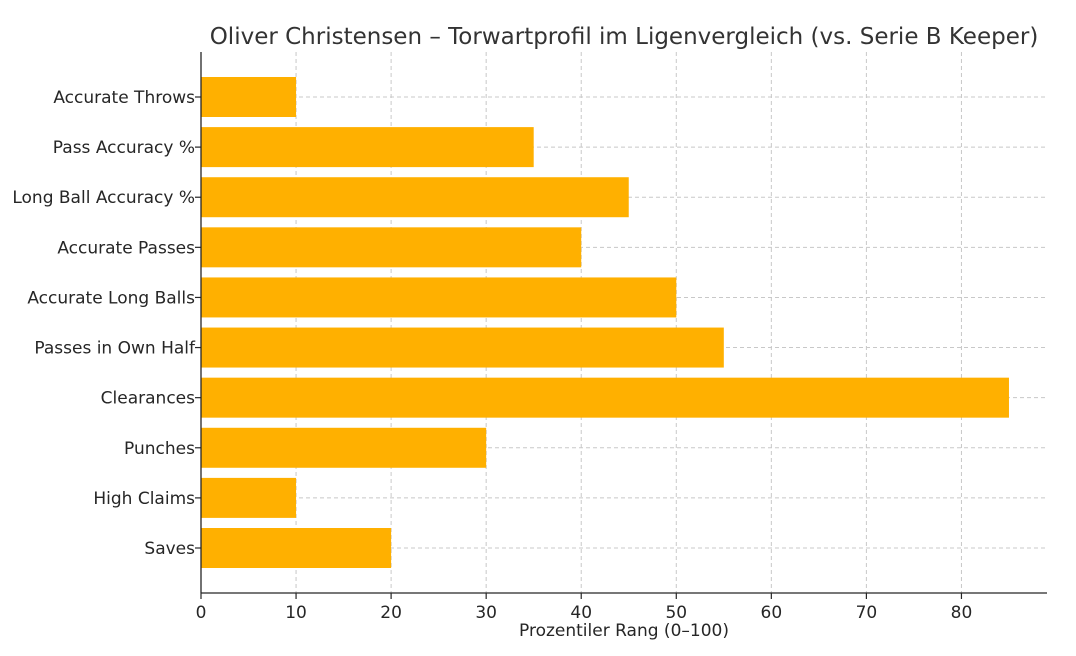 The height and width of the screenshot is (656, 1076). What do you see at coordinates (169, 549) in the screenshot?
I see `y-tick-label: Saves` at bounding box center [169, 549].